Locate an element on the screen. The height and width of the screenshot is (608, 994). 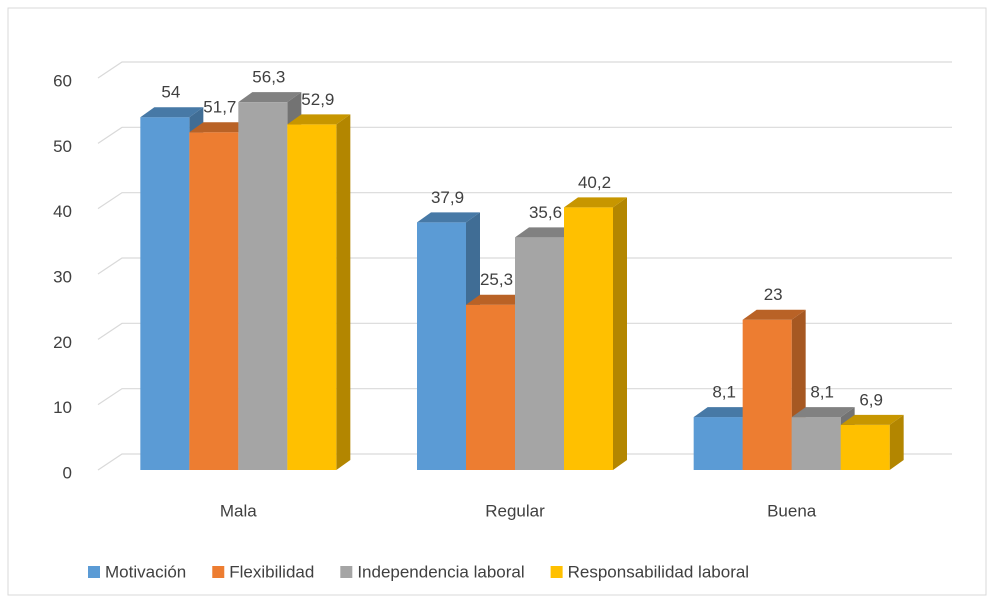
y-tick-label: 0 is located at coordinates (67, 472).